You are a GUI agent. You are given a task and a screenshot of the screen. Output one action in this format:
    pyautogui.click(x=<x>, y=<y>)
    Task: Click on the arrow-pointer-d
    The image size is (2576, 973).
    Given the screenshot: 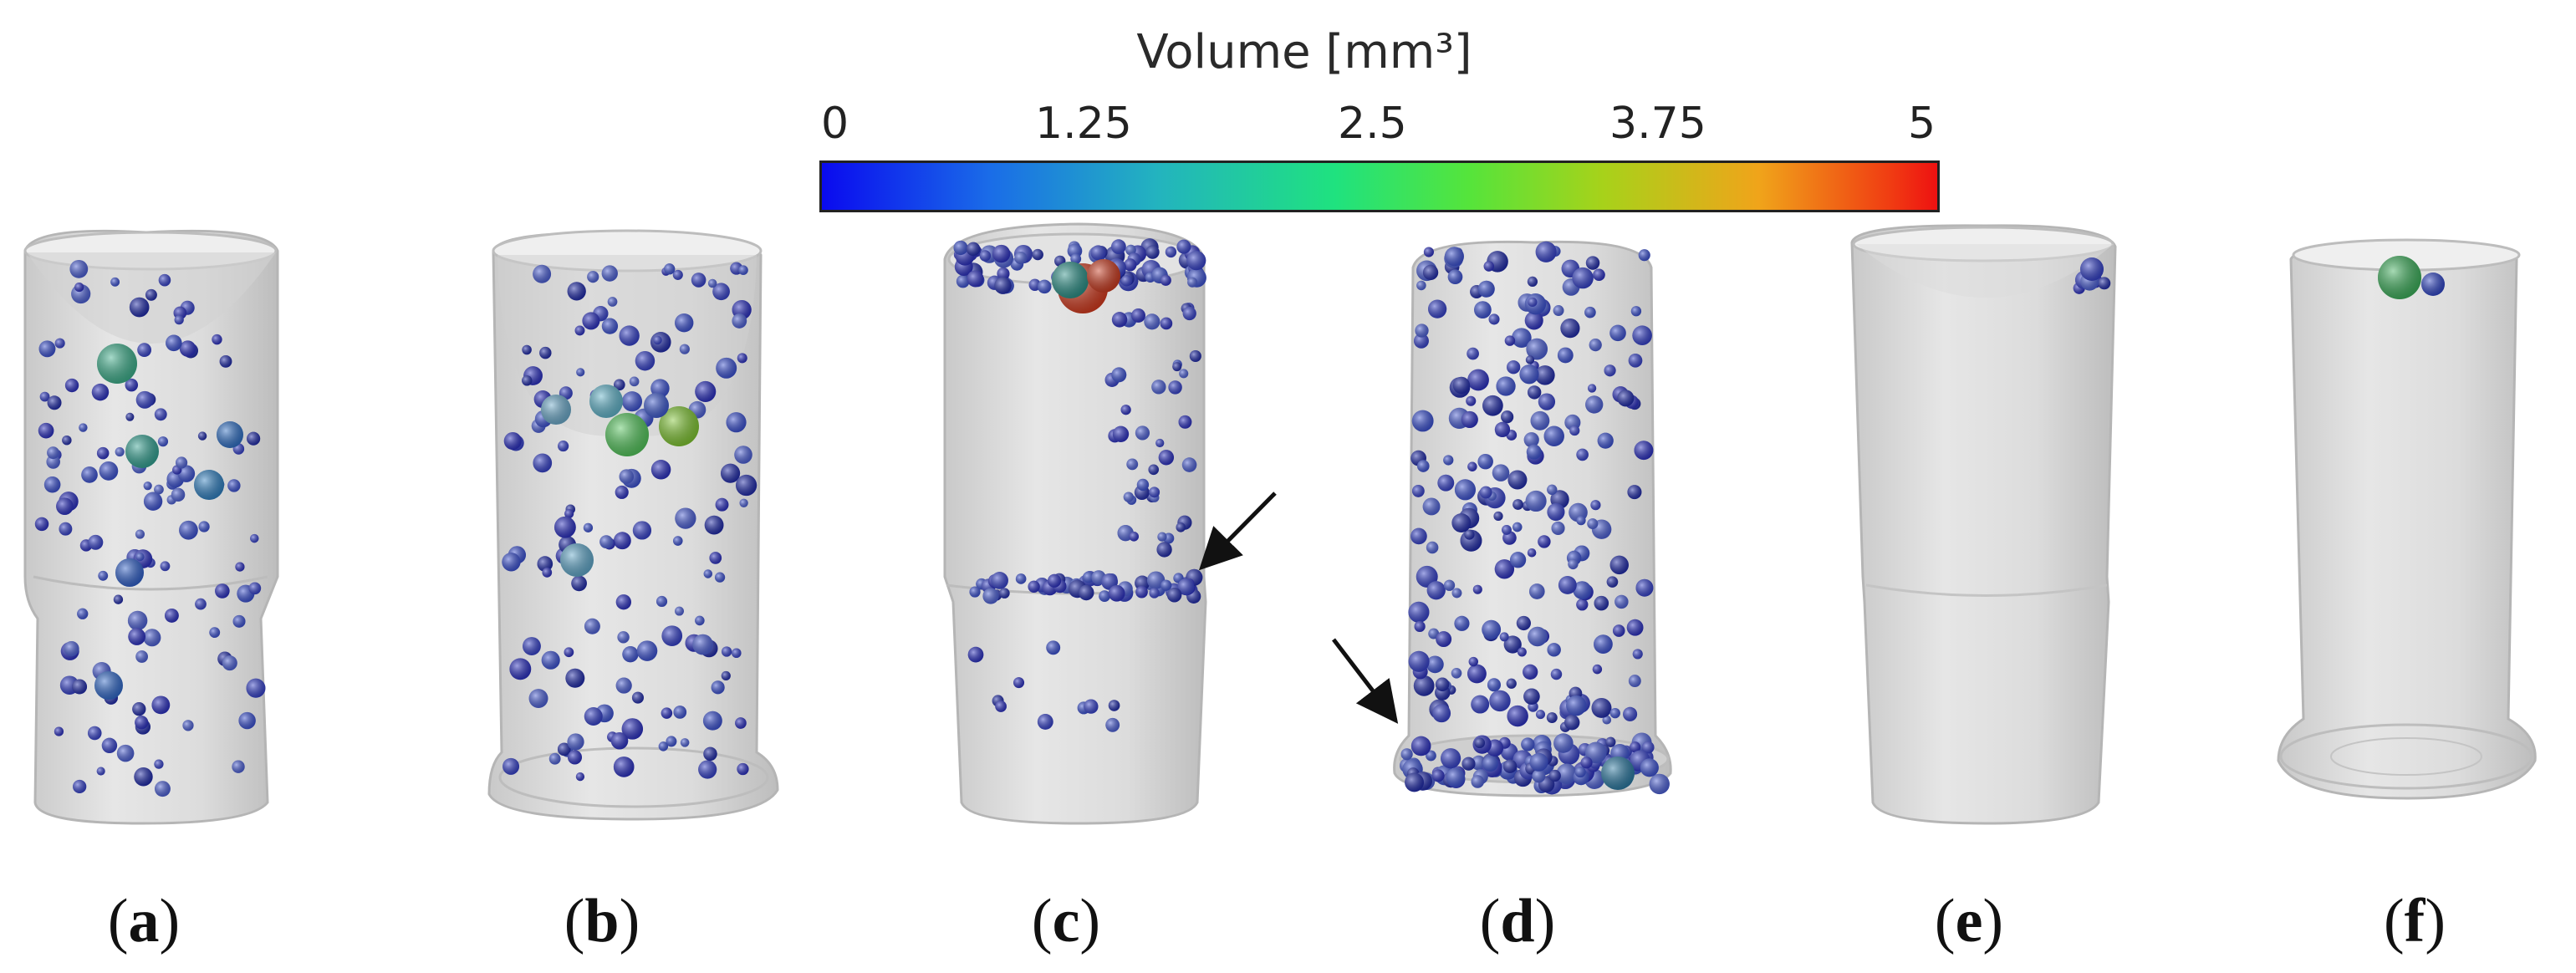 What is the action you would take?
    pyautogui.click(x=1365, y=681)
    